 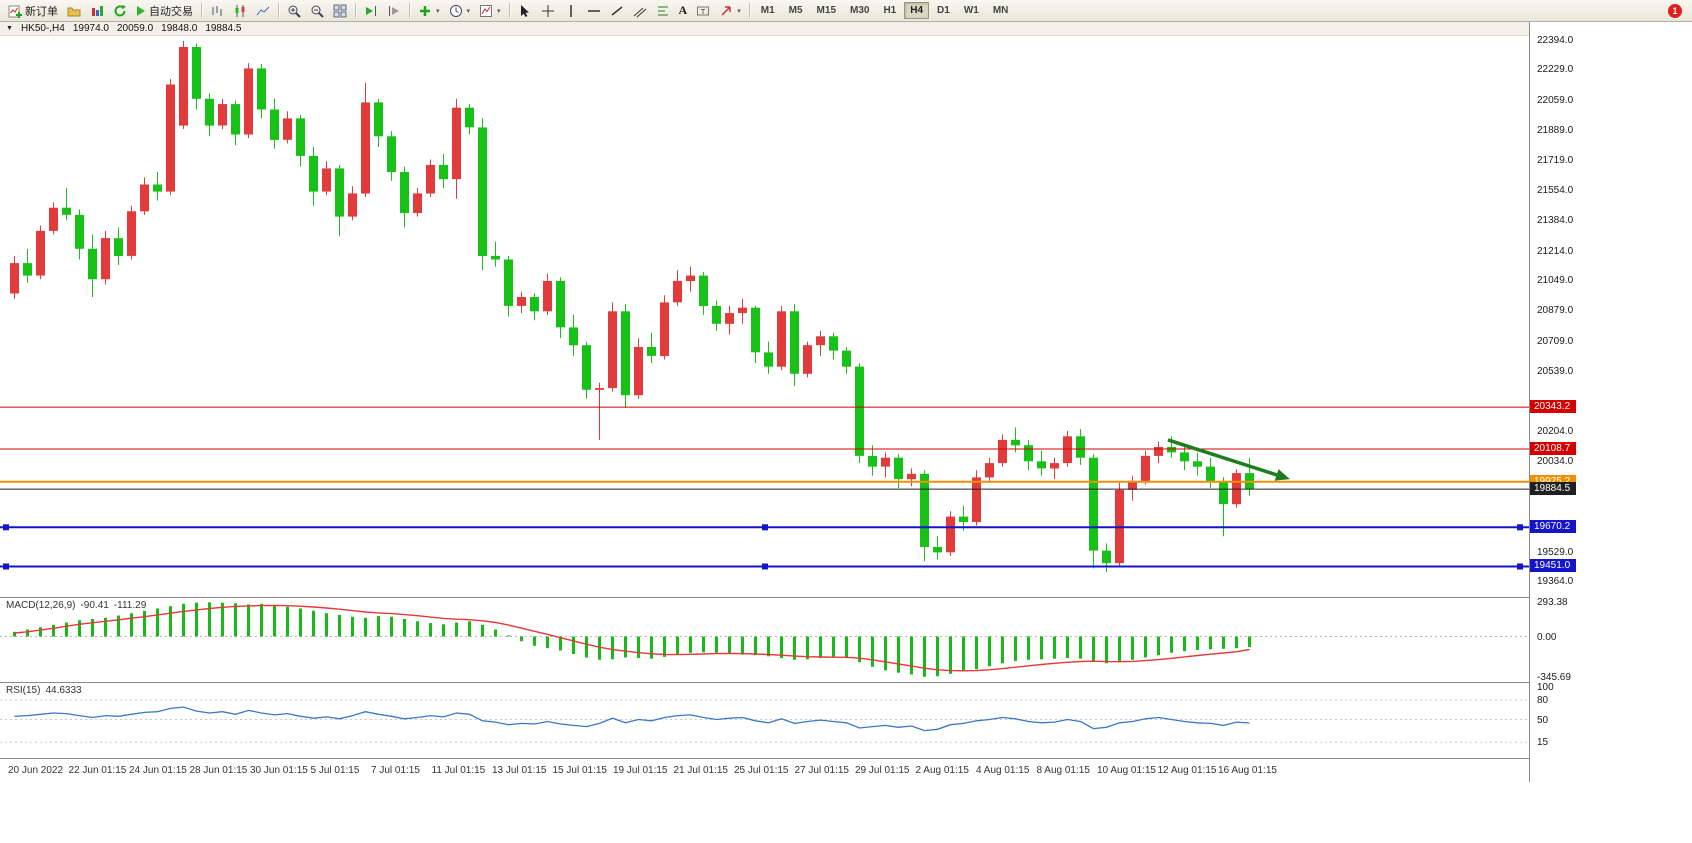 I want to click on macd-axis-tick: -345.69, so click(x=1554, y=677).